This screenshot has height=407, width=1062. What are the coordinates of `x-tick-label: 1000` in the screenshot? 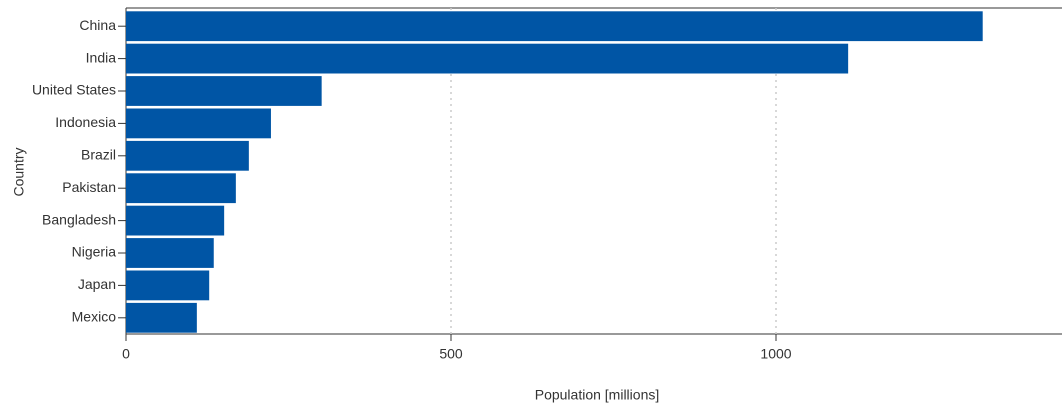 It's located at (775, 354).